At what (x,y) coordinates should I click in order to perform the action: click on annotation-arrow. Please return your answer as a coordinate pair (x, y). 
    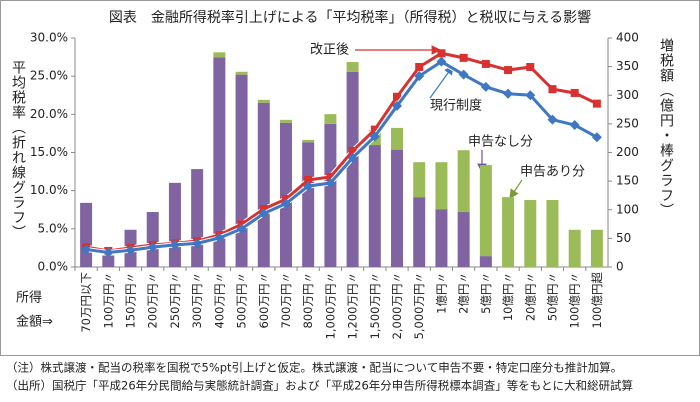
    Looking at the image, I should click on (441, 82).